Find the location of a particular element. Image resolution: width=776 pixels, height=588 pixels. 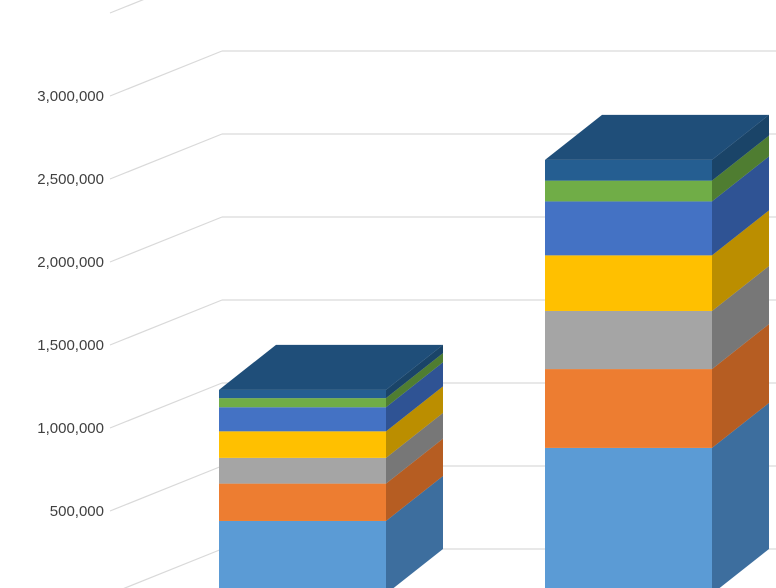

y-tick-label: 1,500,000 is located at coordinates (70, 345).